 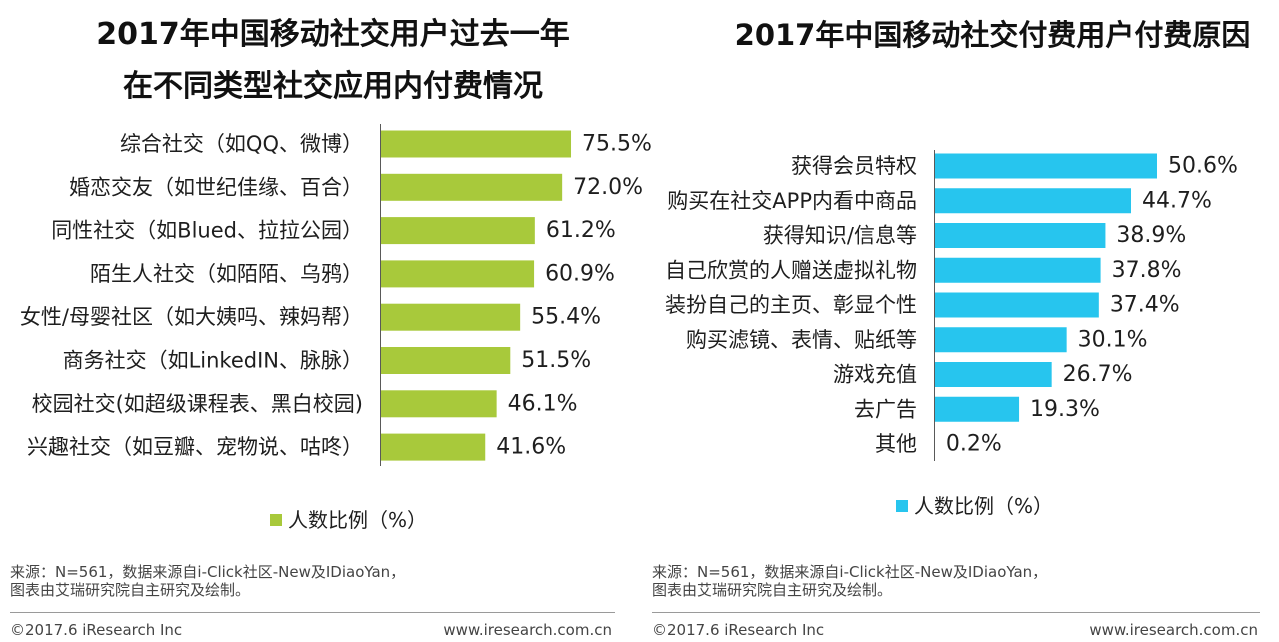 I want to click on left-legend-swatch, so click(x=276, y=520).